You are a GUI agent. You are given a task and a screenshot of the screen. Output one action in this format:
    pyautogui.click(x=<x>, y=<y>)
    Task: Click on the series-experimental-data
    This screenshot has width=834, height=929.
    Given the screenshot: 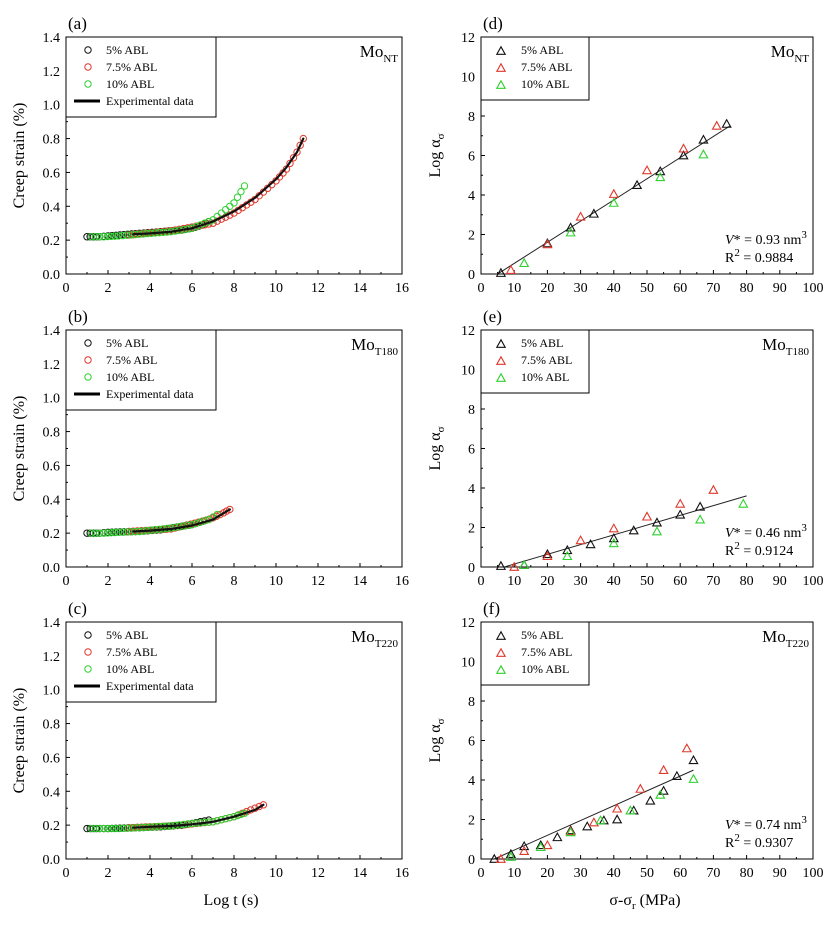 What is the action you would take?
    pyautogui.click(x=218, y=186)
    